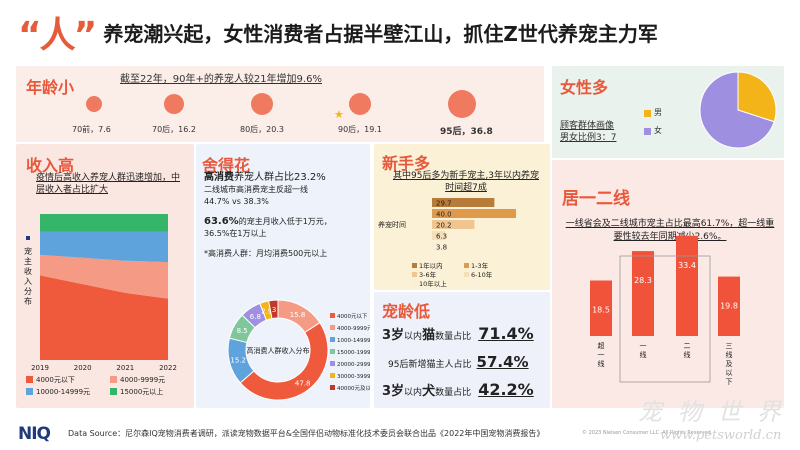  I want to click on spend-line1-rest: 养宠人群占比23.2%, so click(280, 177).